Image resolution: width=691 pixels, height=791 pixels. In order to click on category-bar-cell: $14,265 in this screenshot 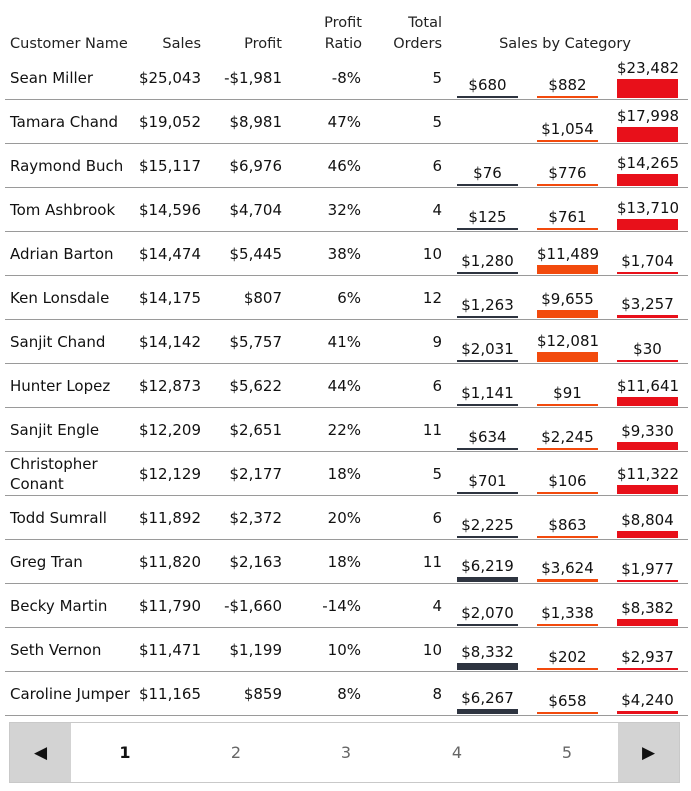, I will do `click(648, 166)`.